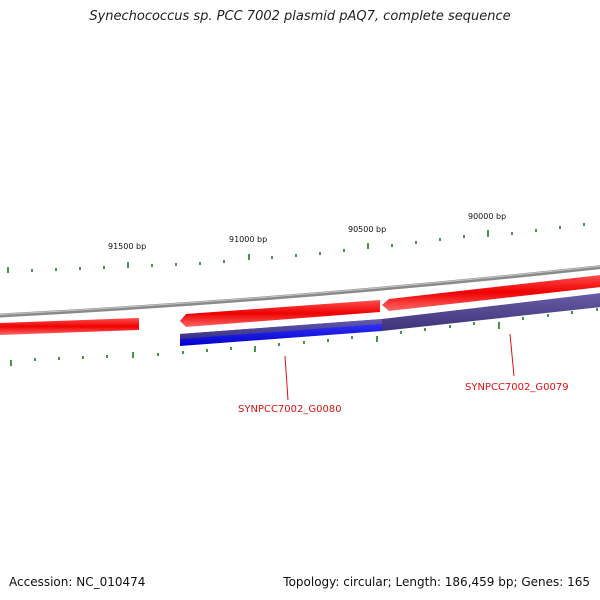  What do you see at coordinates (77, 582) in the screenshot?
I see `accession-text: Accession: NC_010474` at bounding box center [77, 582].